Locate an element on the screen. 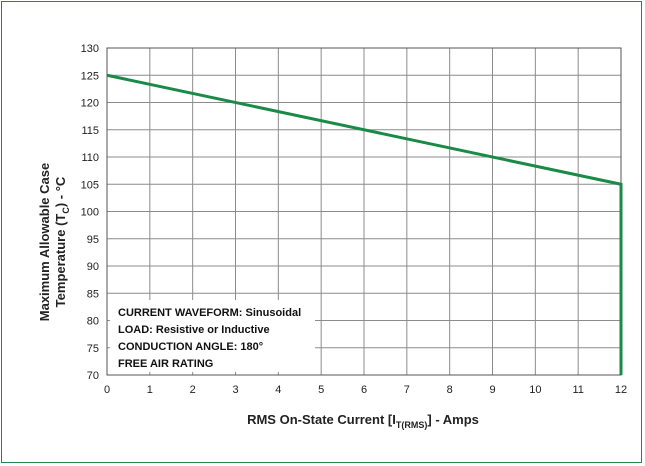  x-tick-label: 5 is located at coordinates (321, 390).